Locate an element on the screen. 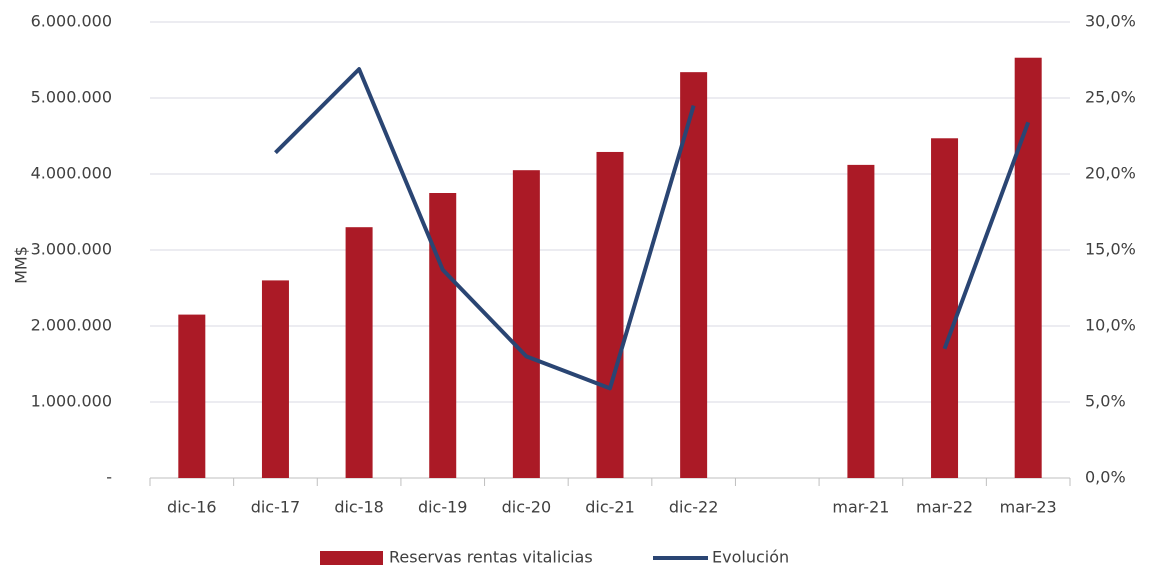 The image size is (1156, 572). y2-tick-label: 25,0% is located at coordinates (1110, 97).